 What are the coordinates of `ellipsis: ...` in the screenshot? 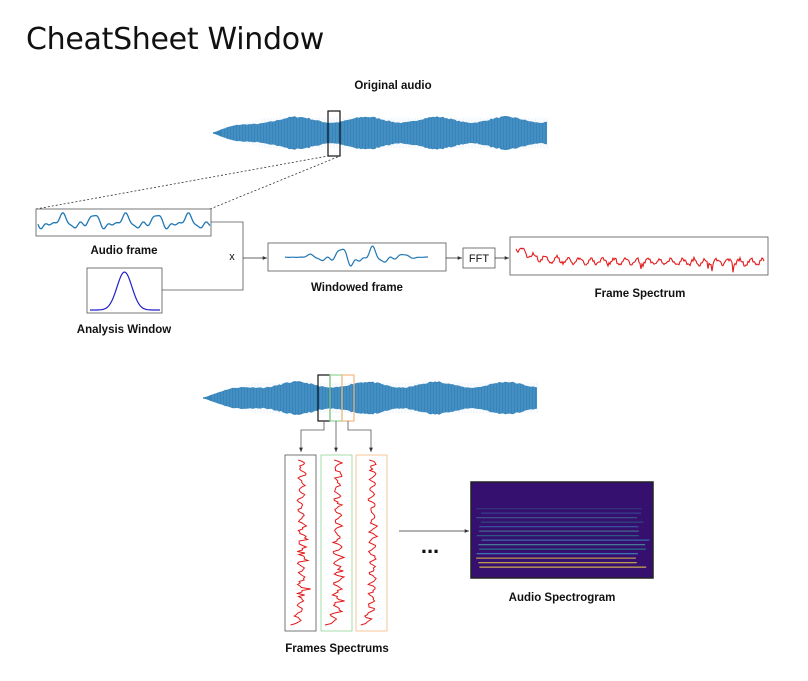 It's located at (430, 545).